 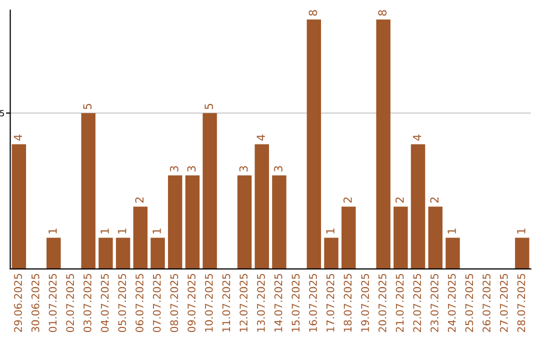 I want to click on x-tick-label: 10.07.2025, so click(x=208, y=303).